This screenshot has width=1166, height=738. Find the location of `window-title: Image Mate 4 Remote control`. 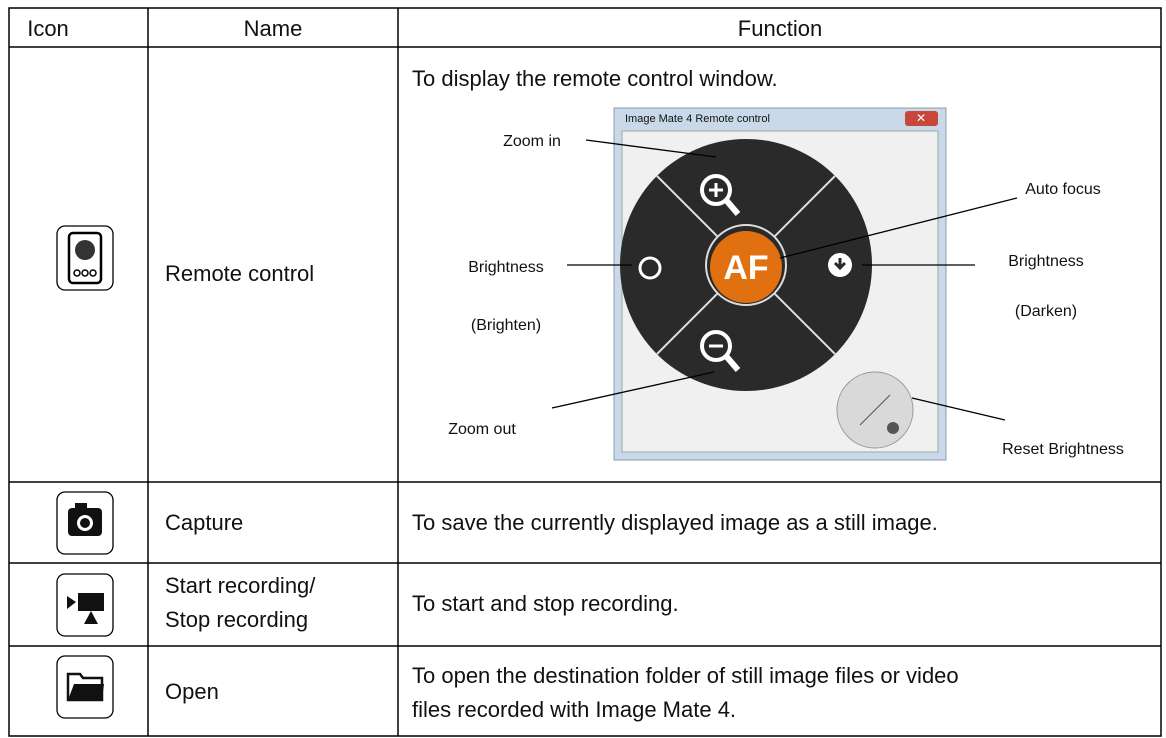

window-title: Image Mate 4 Remote control is located at coordinates (697, 119).